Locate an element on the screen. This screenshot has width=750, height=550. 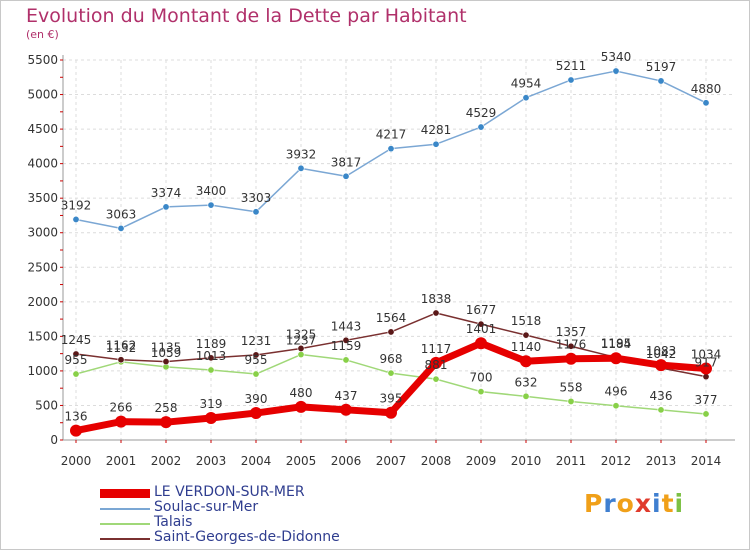
data-label: 5211 is located at coordinates (571, 66).